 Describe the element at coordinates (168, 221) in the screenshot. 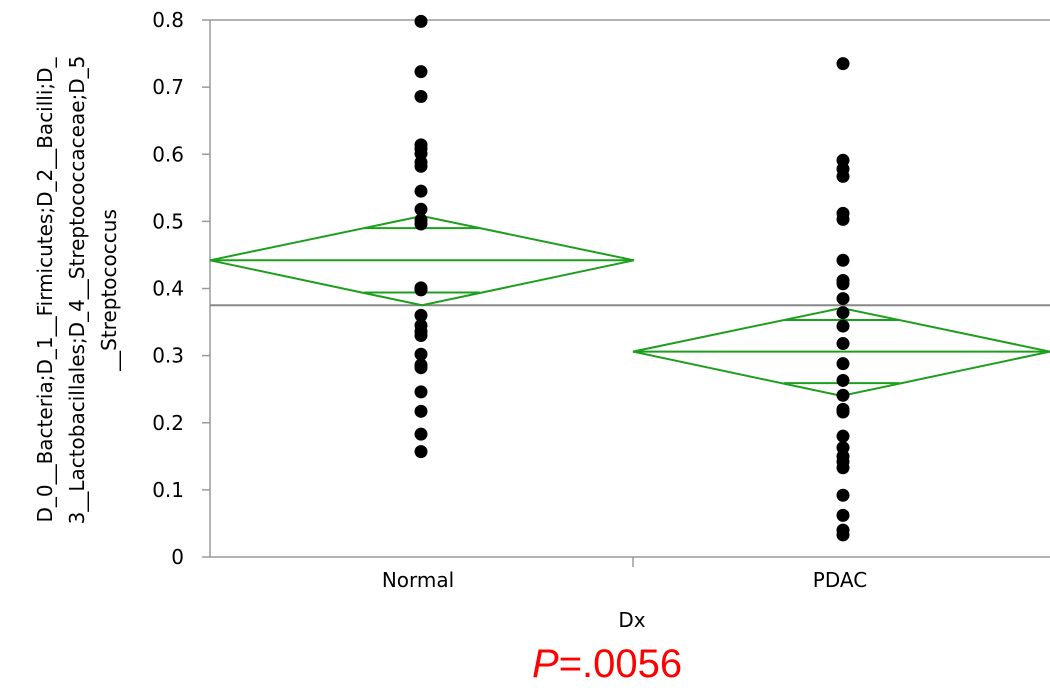

I see `y-tick-label: 0.5` at that location.